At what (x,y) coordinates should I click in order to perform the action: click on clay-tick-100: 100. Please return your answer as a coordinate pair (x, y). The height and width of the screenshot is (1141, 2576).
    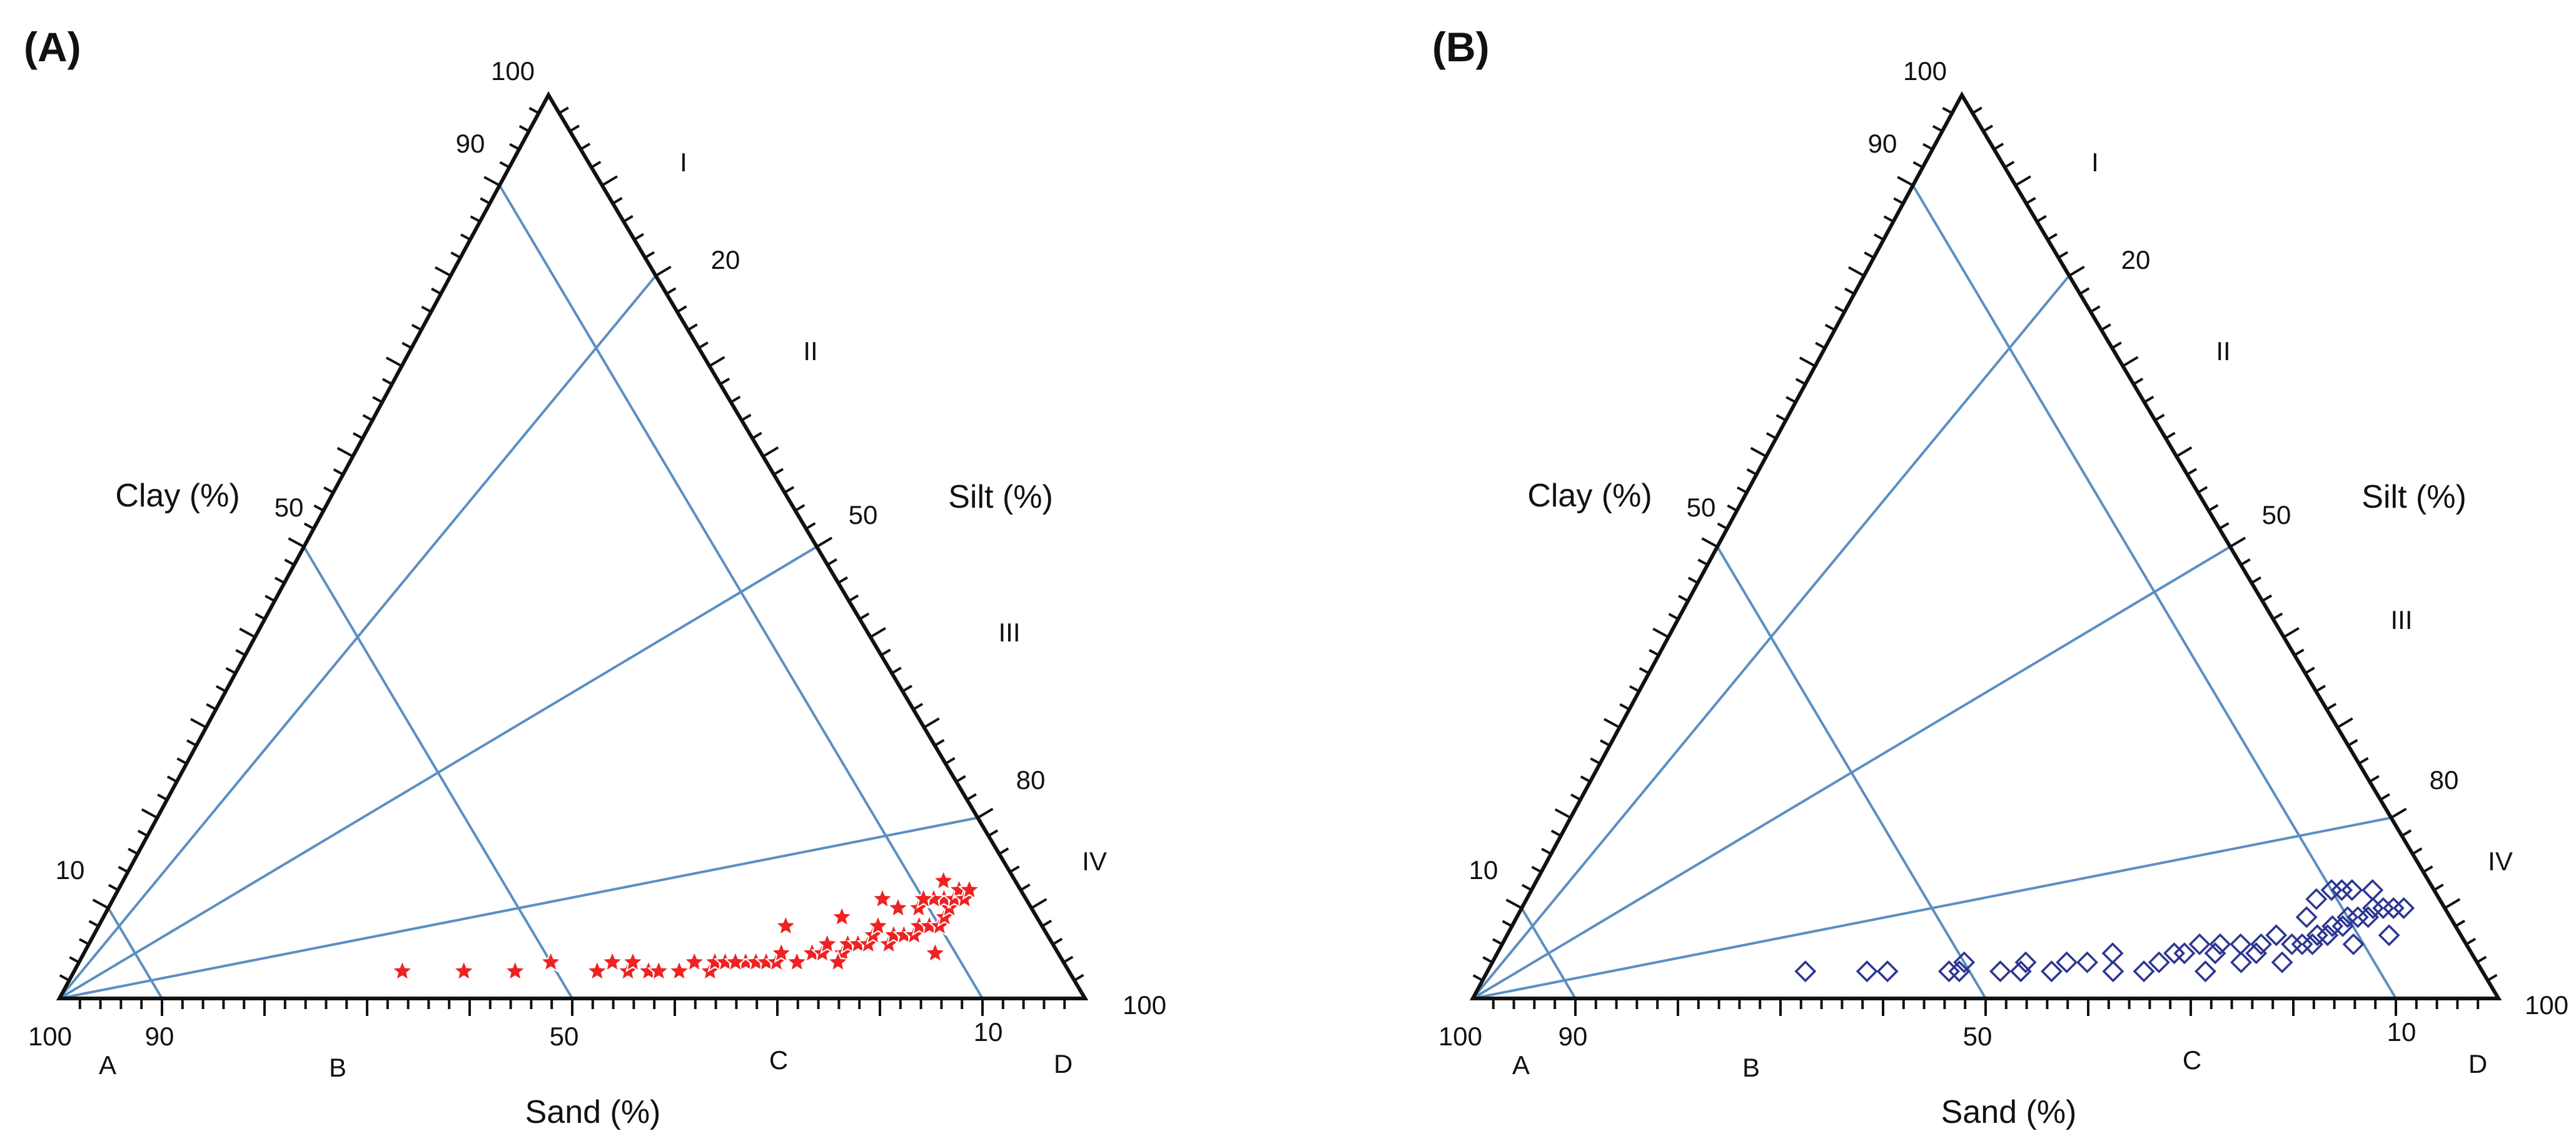
    Looking at the image, I should click on (513, 71).